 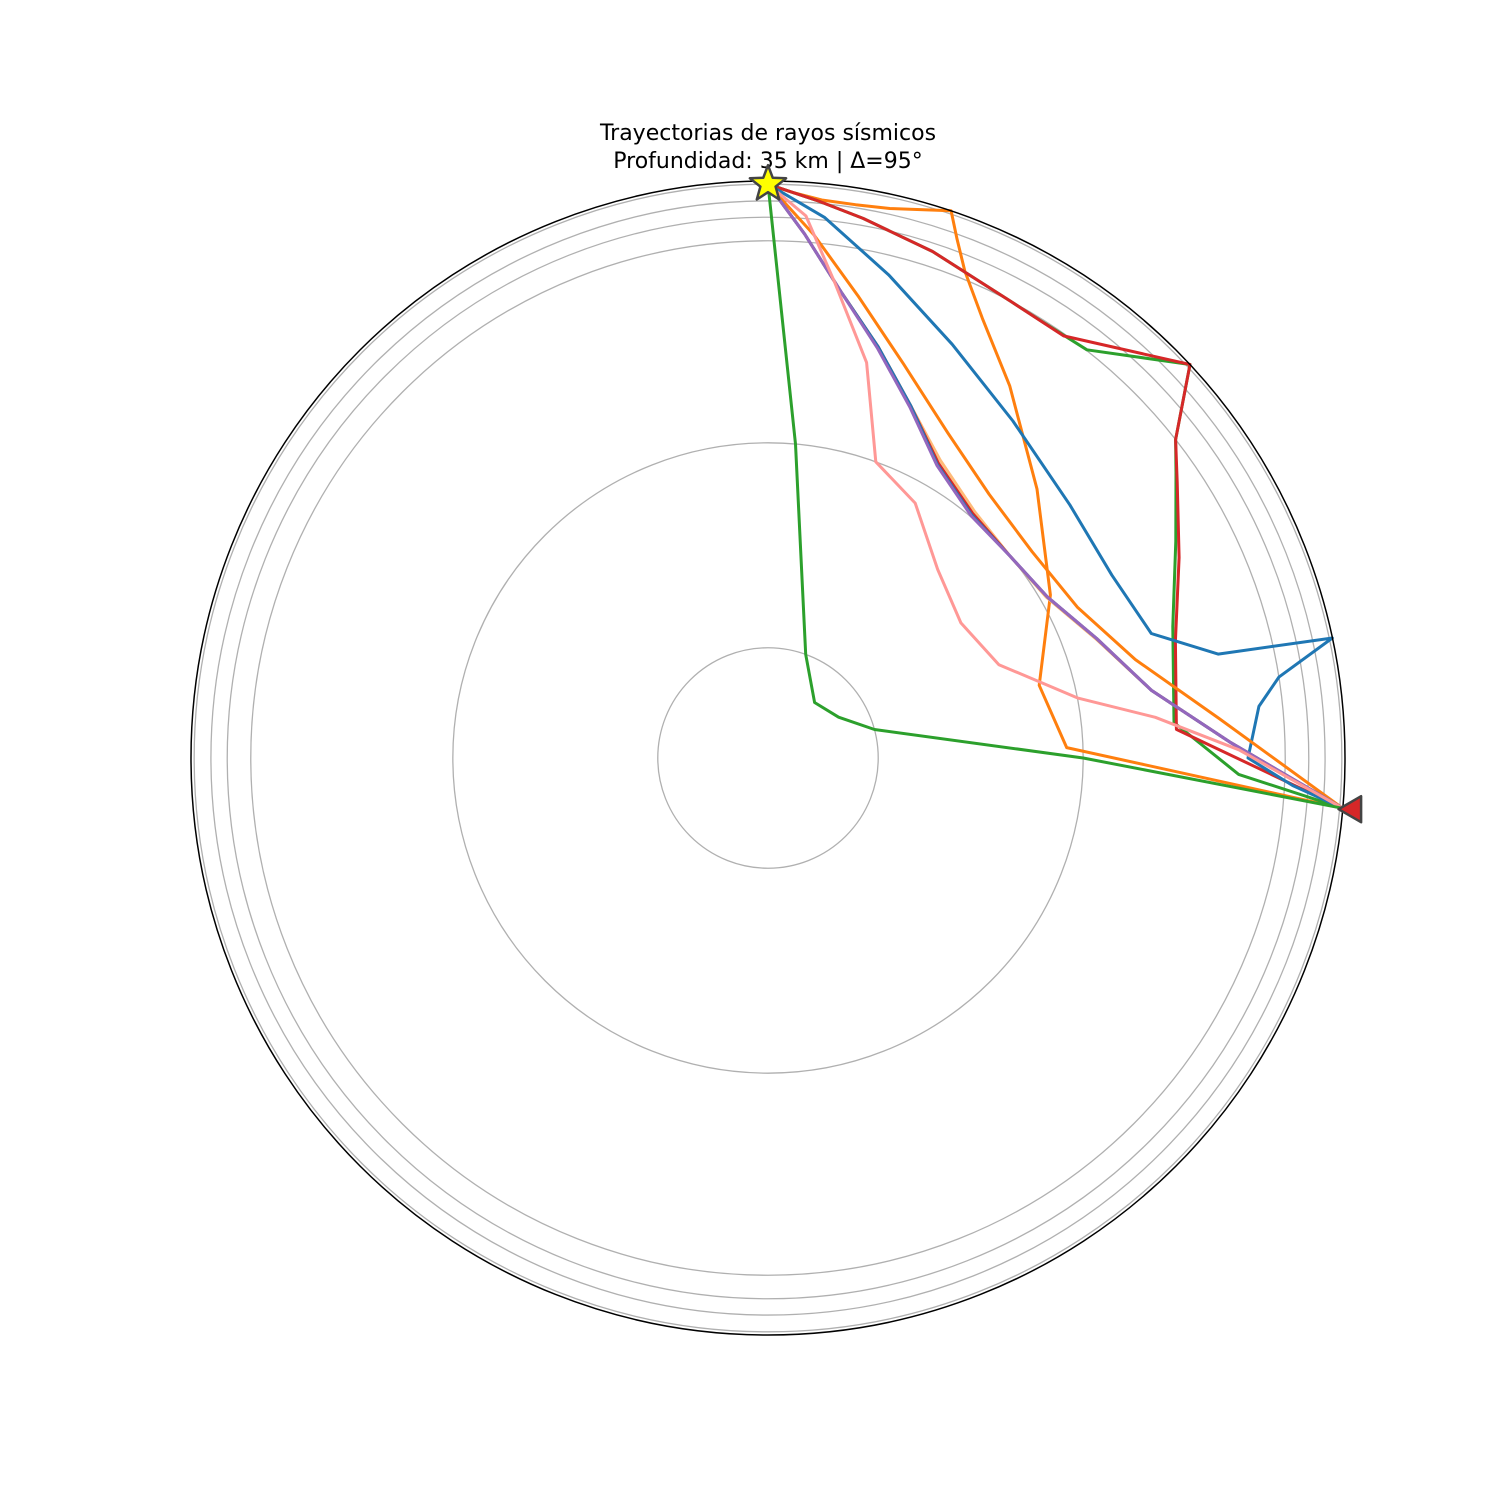 I want to click on chart-title: Trayectorias de rayos sísmicos, so click(x=767, y=133).